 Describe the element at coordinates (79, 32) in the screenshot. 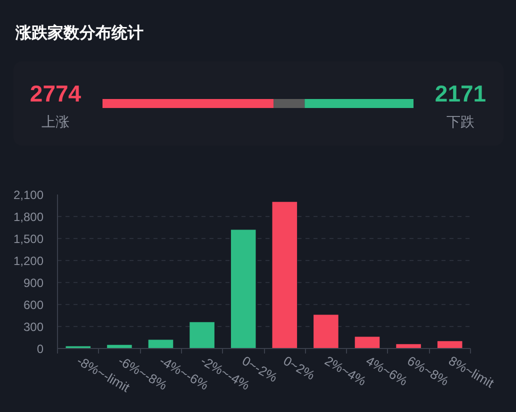

I see `chart-title: 涨跌家数分布统计` at that location.